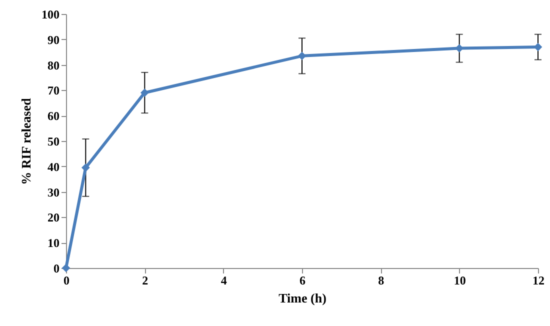 This screenshot has height=326, width=550. What do you see at coordinates (54, 192) in the screenshot?
I see `y-tick-label: 30` at bounding box center [54, 192].